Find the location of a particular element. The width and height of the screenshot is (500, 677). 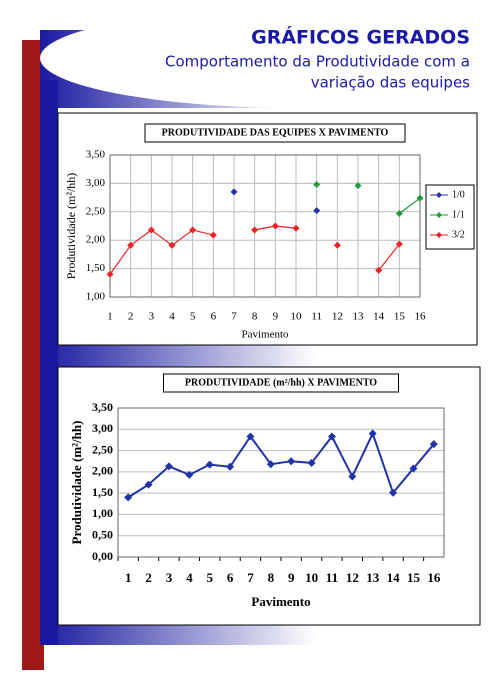

blue-strip is located at coordinates (49, 362).